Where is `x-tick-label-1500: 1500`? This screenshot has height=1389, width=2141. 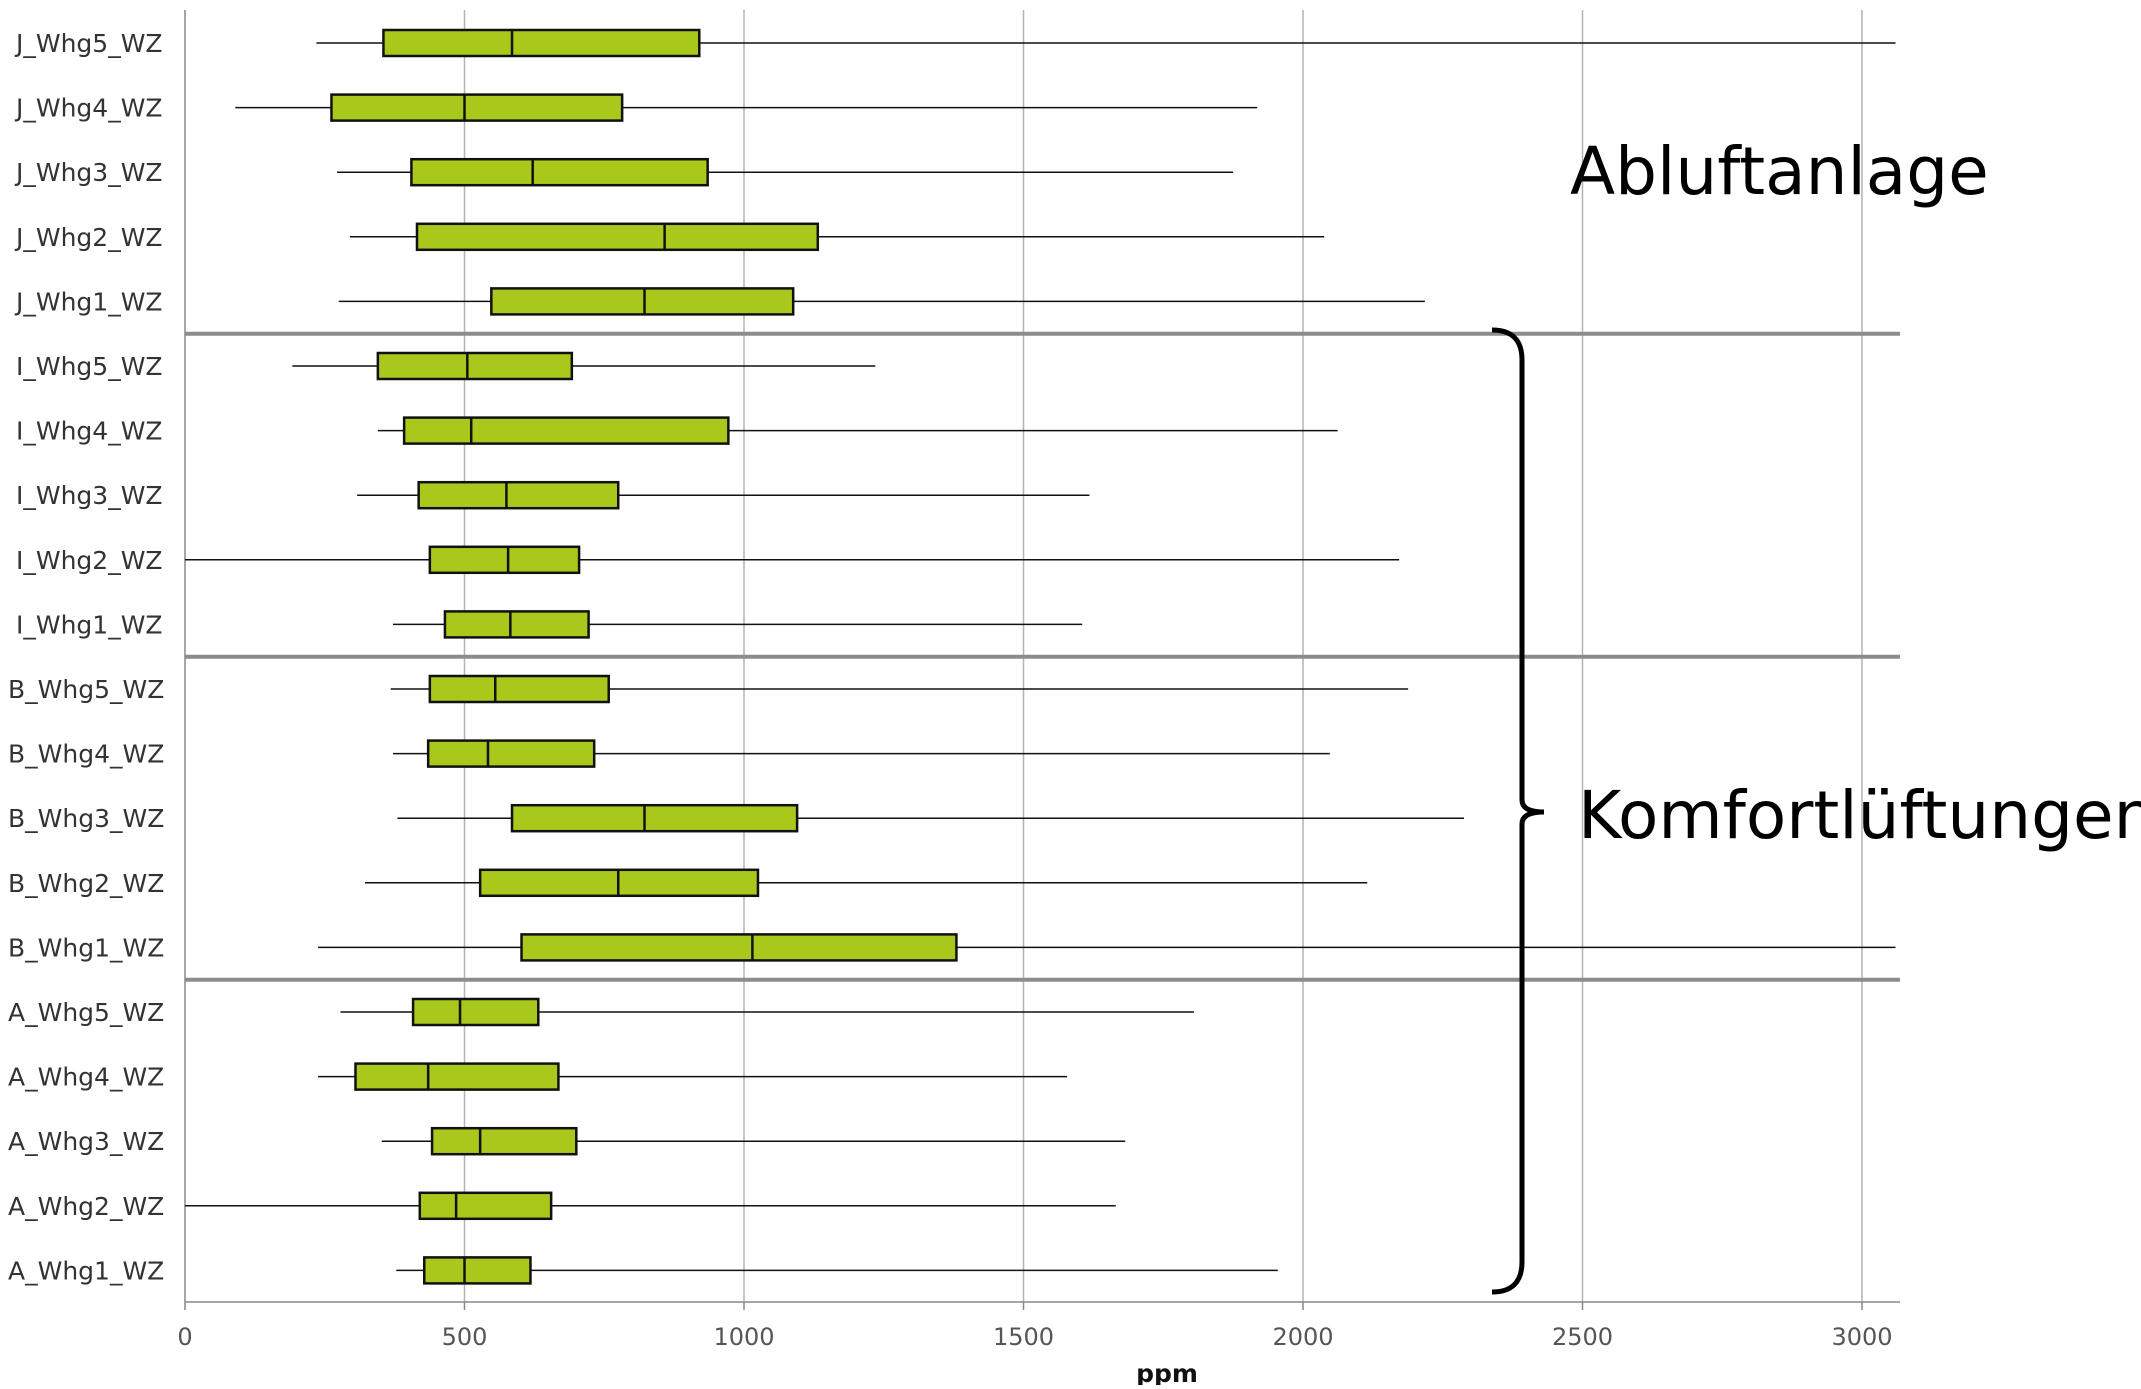
x-tick-label-1500: 1500 is located at coordinates (1023, 1337).